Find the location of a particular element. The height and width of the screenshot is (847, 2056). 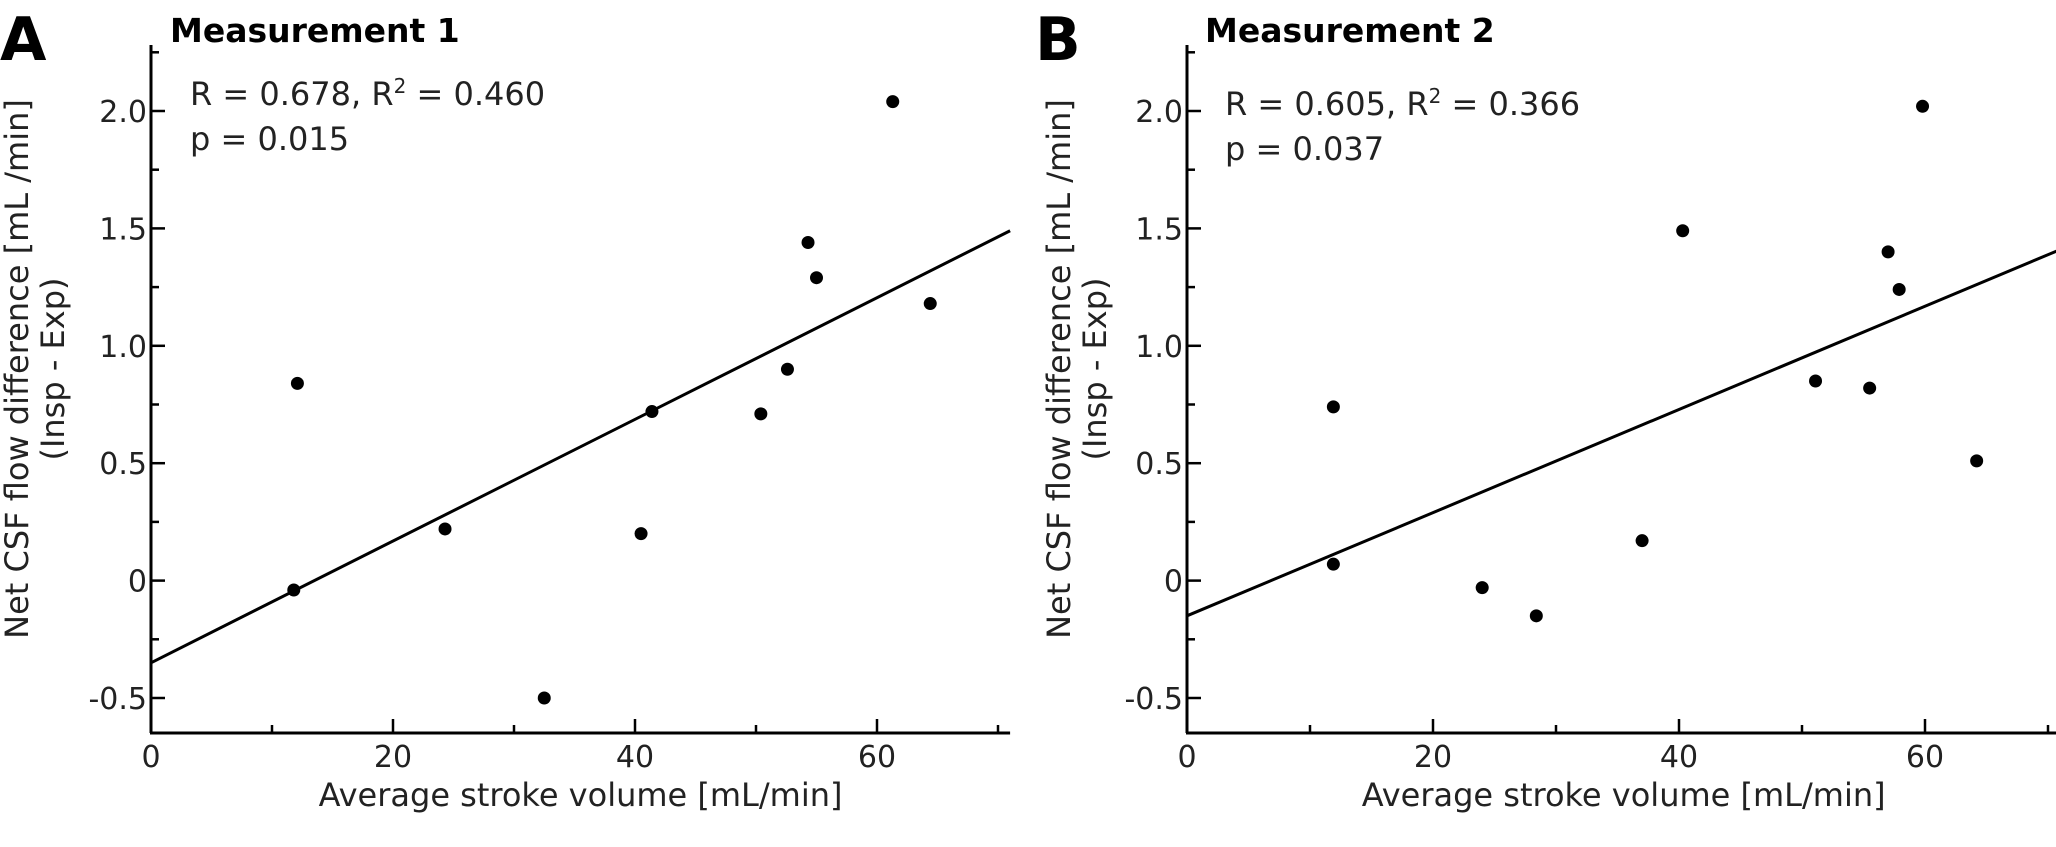

panel-b-x-tick-label: 0 is located at coordinates (1186, 757).